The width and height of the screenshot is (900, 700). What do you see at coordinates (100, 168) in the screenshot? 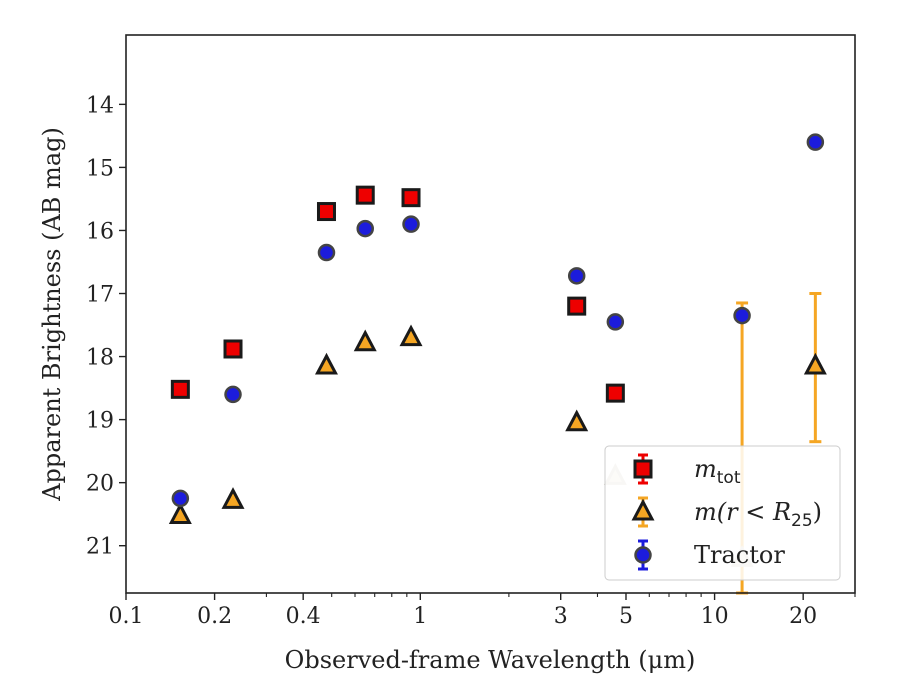
I see `y-tick-label: 15` at bounding box center [100, 168].